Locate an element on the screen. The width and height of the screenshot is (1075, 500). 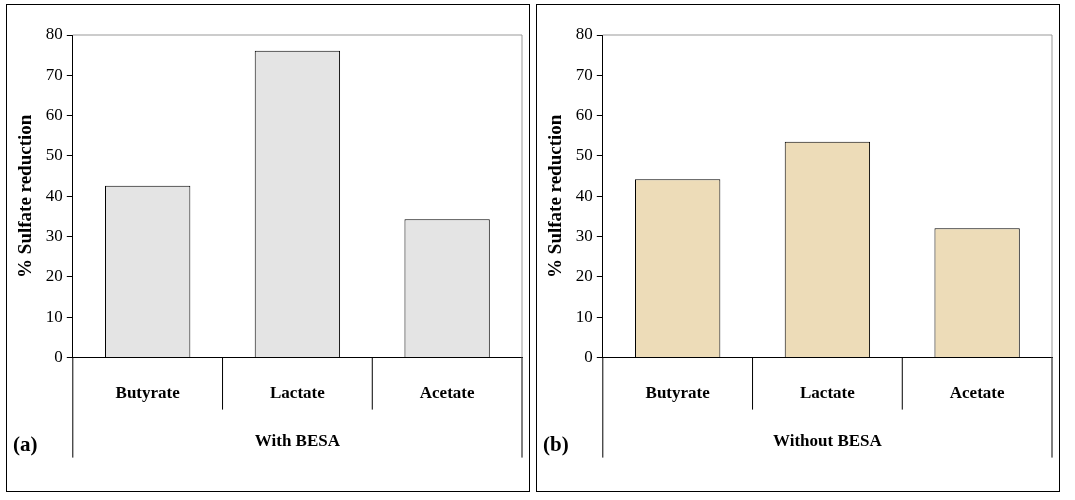
text: (b) is located at coordinates (556, 444).